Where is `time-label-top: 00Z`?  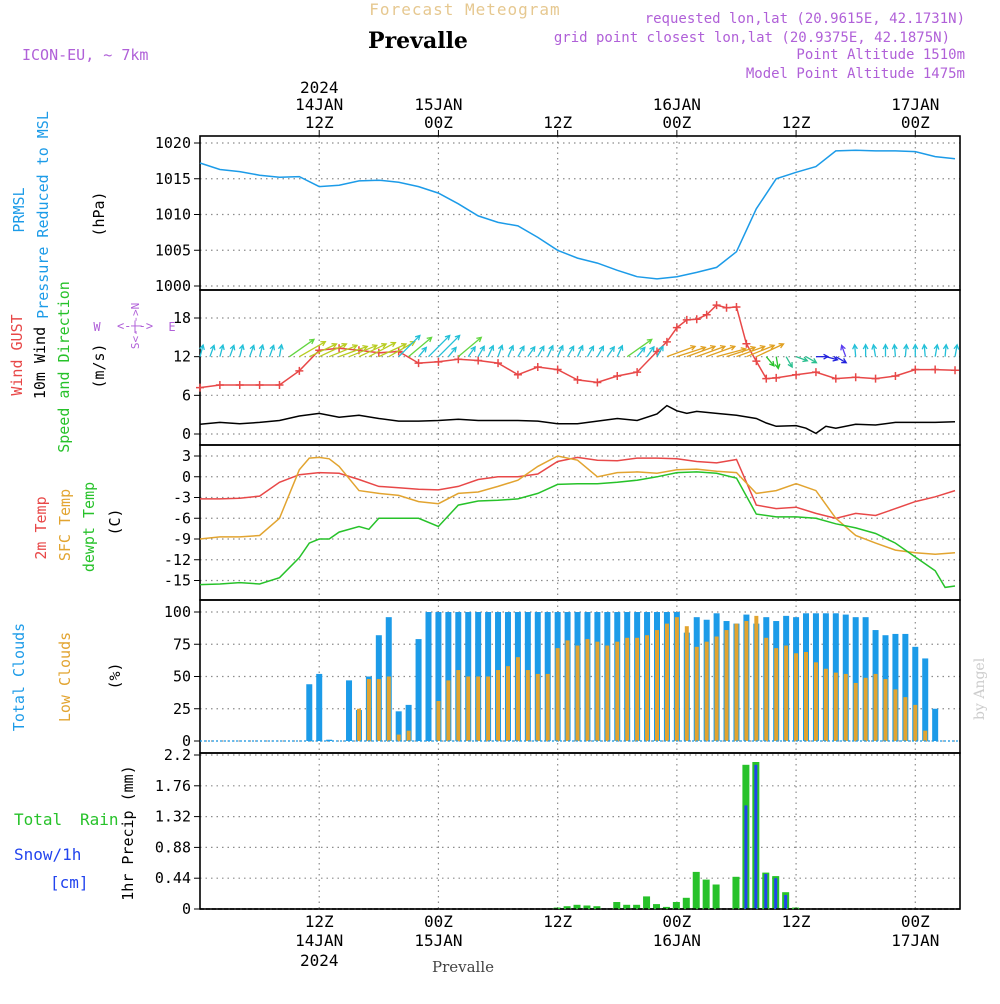 time-label-top: 00Z is located at coordinates (915, 122).